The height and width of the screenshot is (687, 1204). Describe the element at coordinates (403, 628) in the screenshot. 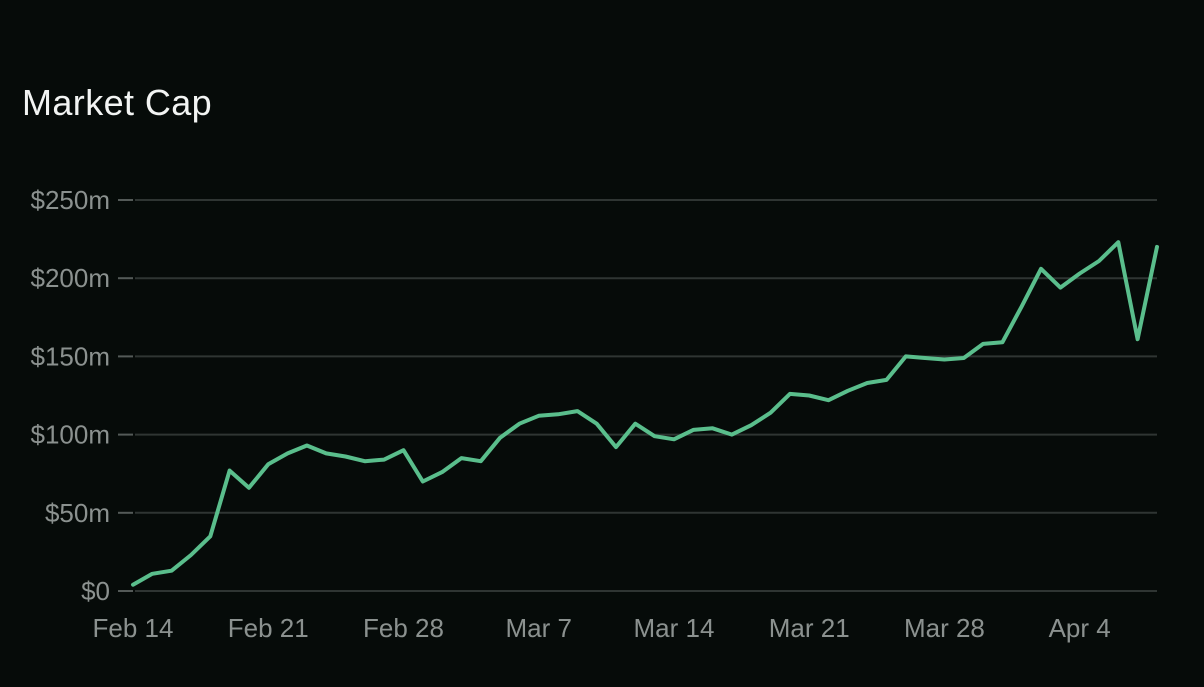

I see `x-axis-label: Feb 28` at that location.